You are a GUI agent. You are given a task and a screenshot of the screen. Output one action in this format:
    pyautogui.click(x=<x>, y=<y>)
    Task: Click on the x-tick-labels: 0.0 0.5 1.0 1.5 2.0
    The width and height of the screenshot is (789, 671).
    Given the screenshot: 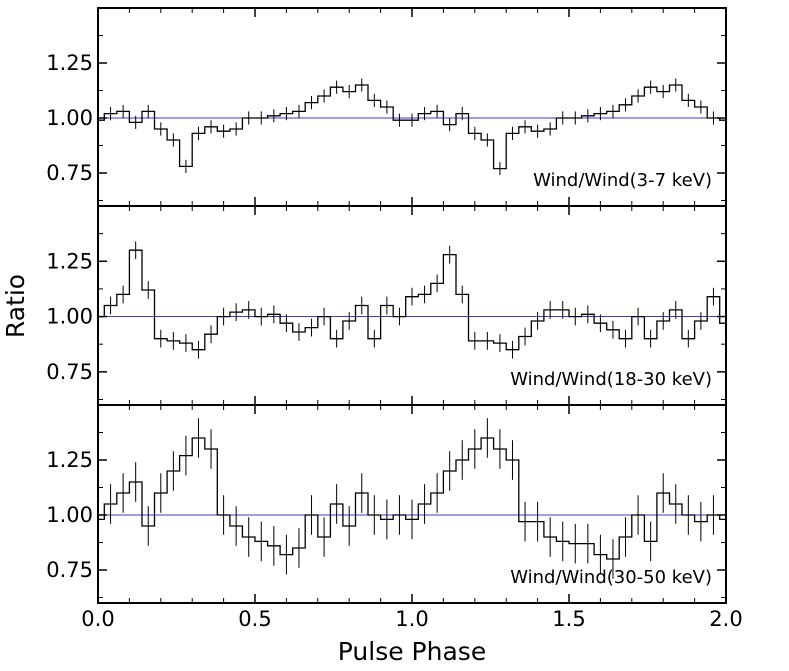 What is the action you would take?
    pyautogui.click(x=411, y=619)
    